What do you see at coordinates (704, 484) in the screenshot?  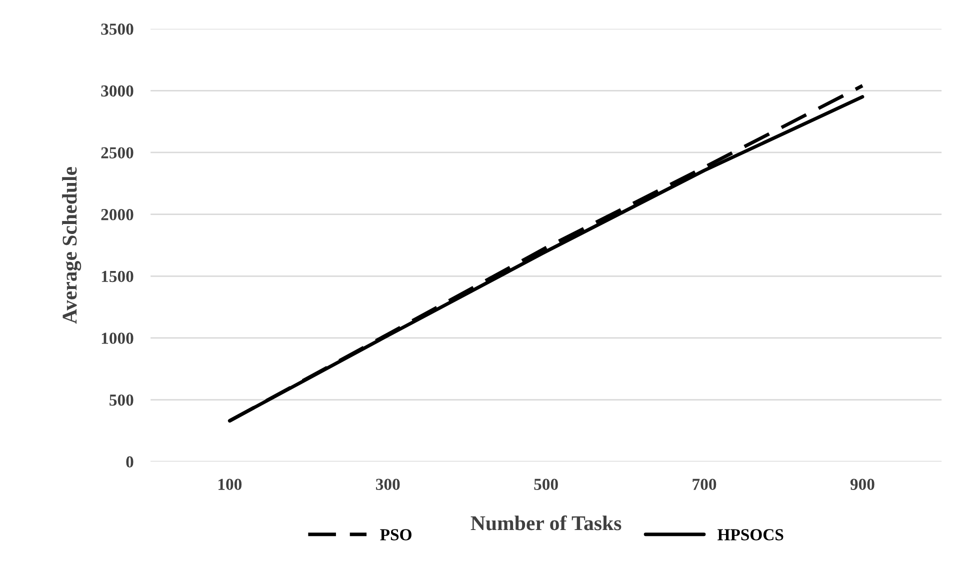 I see `x-tick-label: 700` at bounding box center [704, 484].